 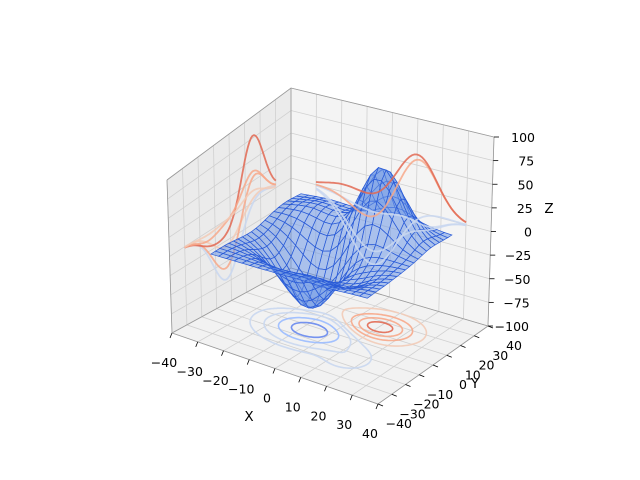 I want to click on y-tick-label: 30, so click(x=500, y=355).